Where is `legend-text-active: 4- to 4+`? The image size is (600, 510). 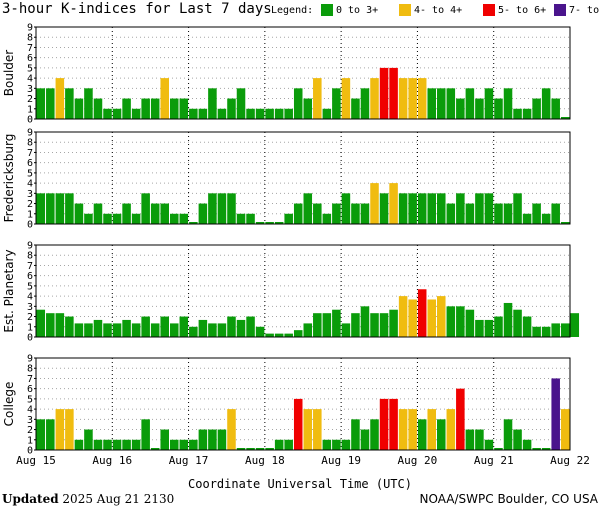
legend-text-active: 4- to 4+ is located at coordinates (438, 10).